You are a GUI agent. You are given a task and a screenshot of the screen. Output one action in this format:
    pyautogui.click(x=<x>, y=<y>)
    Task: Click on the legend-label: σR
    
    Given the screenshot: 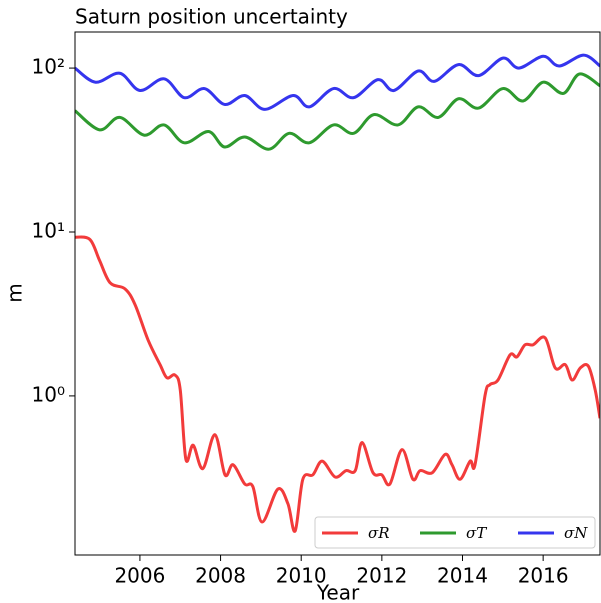 What is the action you would take?
    pyautogui.click(x=379, y=533)
    